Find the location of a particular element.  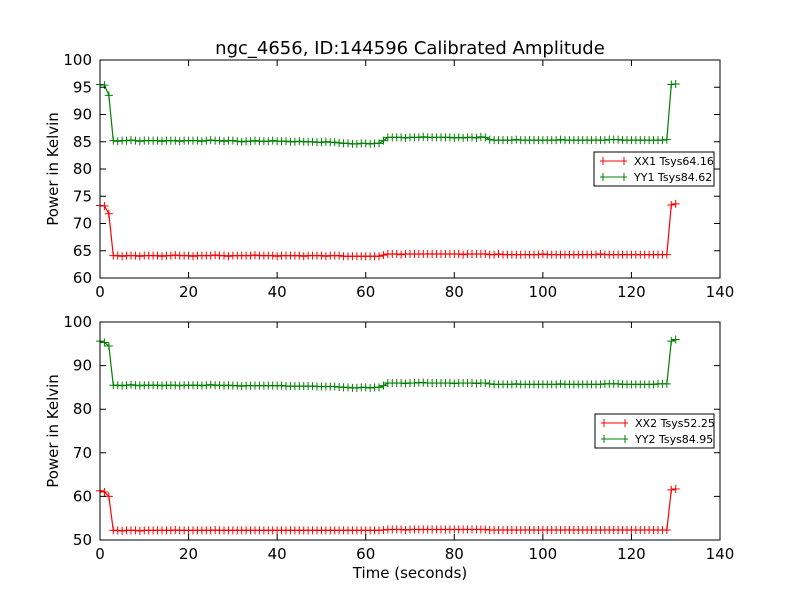

x-tick-label: 80 is located at coordinates (454, 292).